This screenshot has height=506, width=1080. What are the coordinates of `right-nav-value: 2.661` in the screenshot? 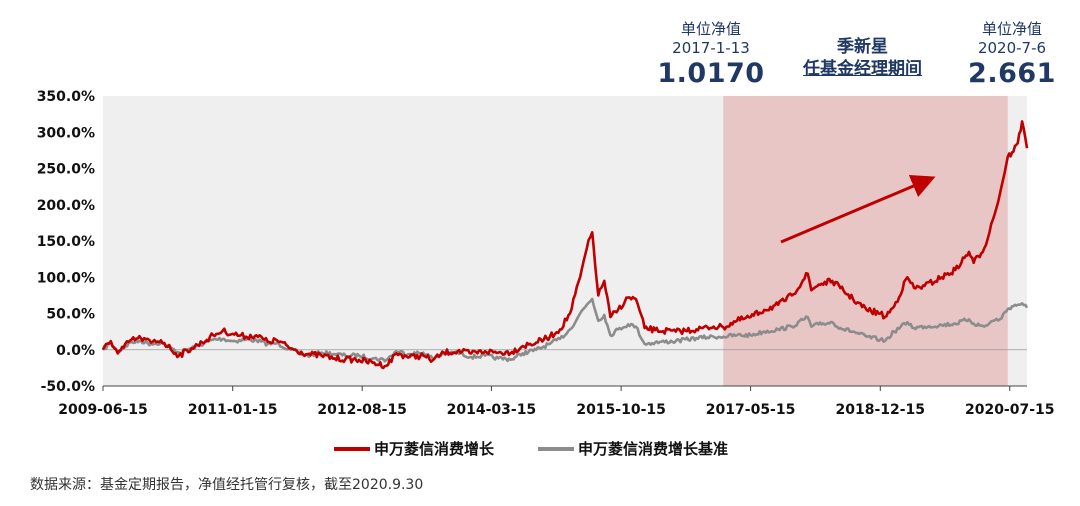 It's located at (1012, 73).